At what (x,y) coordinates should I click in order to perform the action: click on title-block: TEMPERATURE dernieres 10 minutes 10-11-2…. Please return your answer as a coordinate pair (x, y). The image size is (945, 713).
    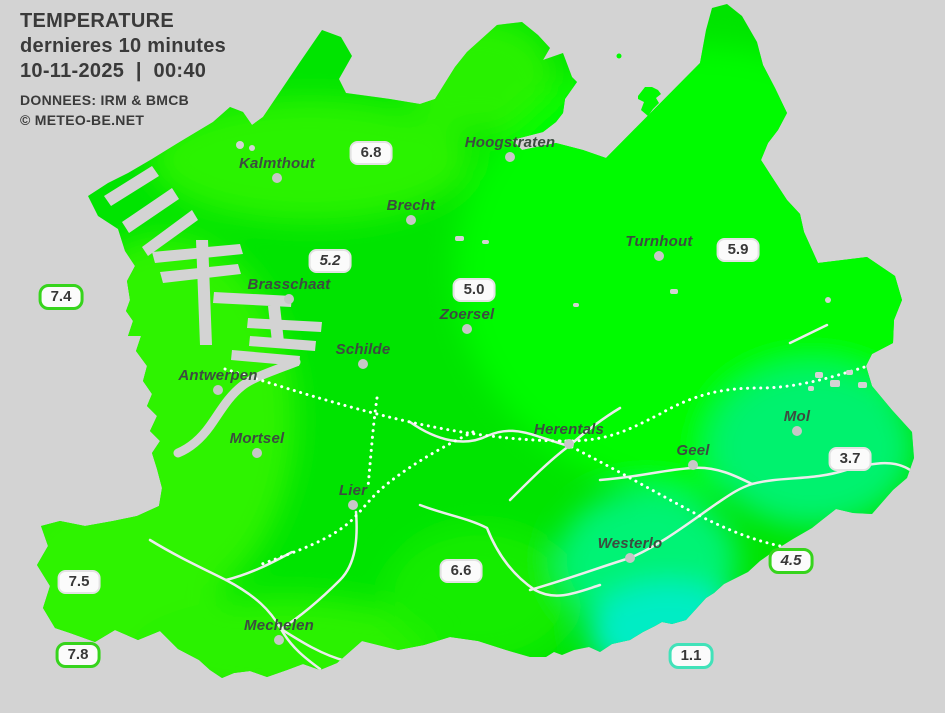
    Looking at the image, I should click on (123, 69).